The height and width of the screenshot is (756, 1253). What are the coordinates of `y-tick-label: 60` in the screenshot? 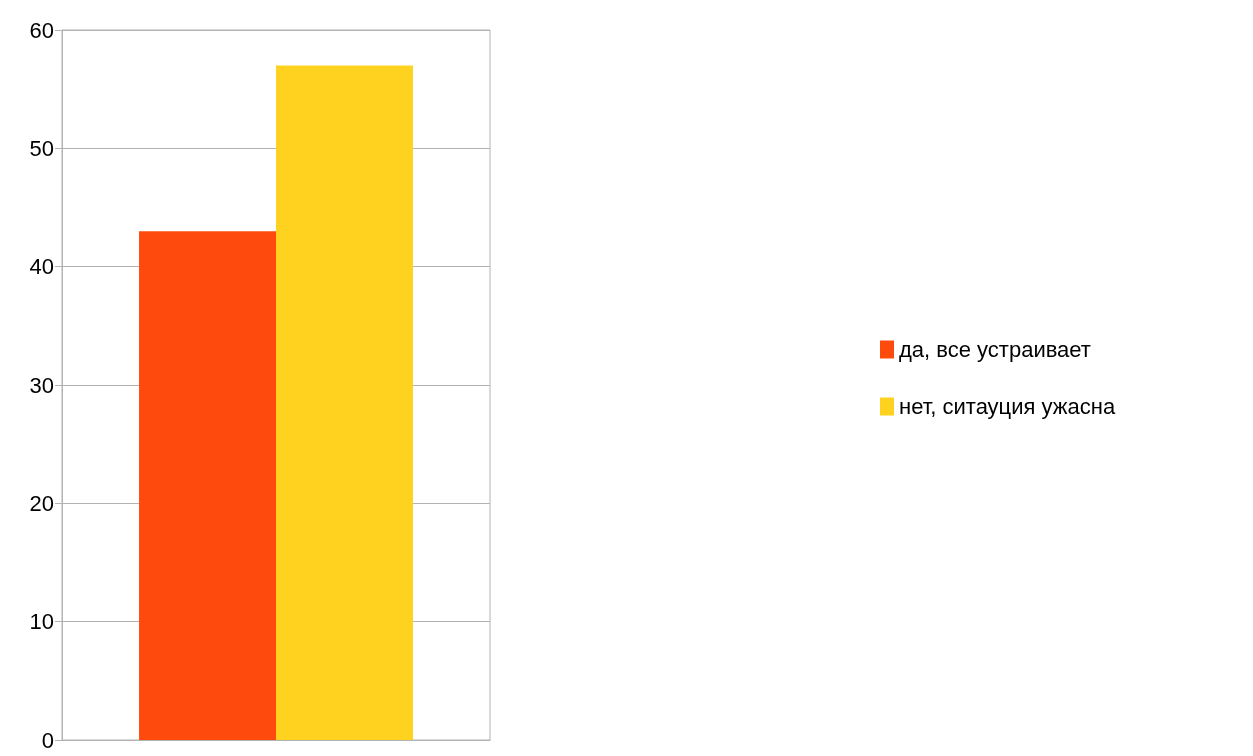 It's located at (41, 30).